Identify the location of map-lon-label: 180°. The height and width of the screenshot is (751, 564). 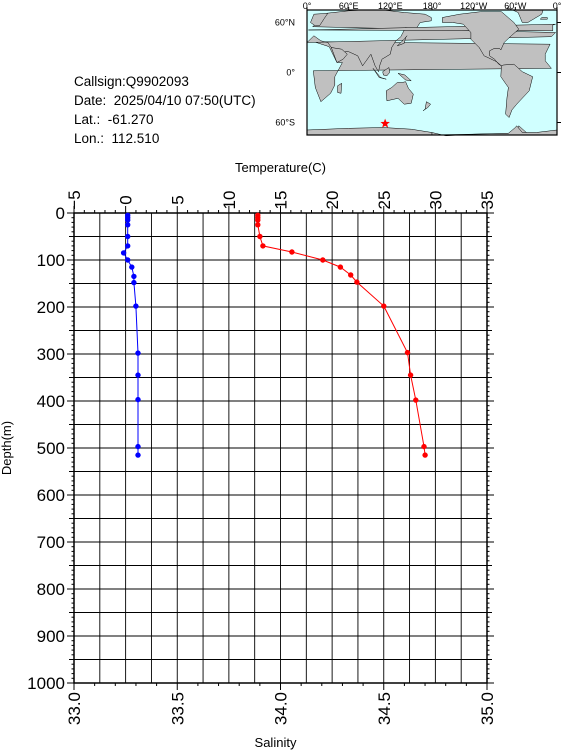
(432, 6).